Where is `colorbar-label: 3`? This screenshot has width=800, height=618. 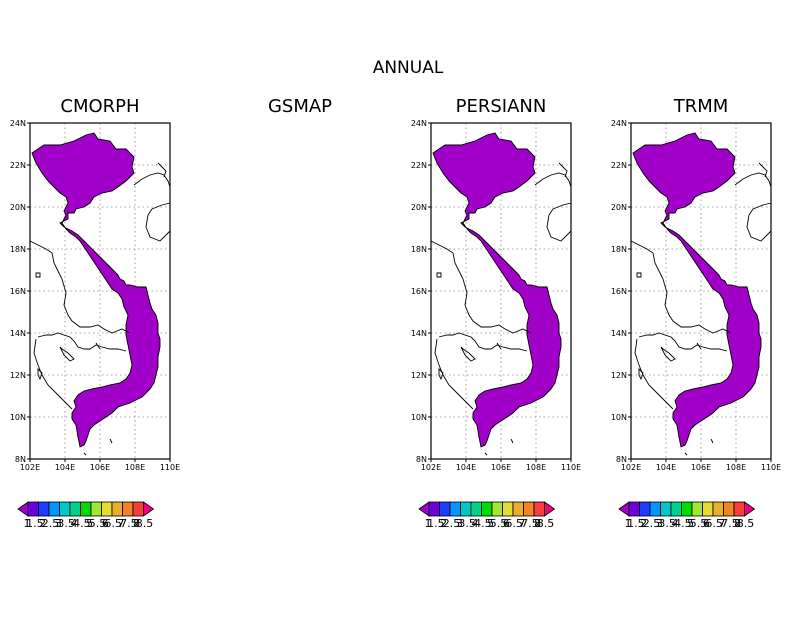
colorbar-label: 3 is located at coordinates (58, 523).